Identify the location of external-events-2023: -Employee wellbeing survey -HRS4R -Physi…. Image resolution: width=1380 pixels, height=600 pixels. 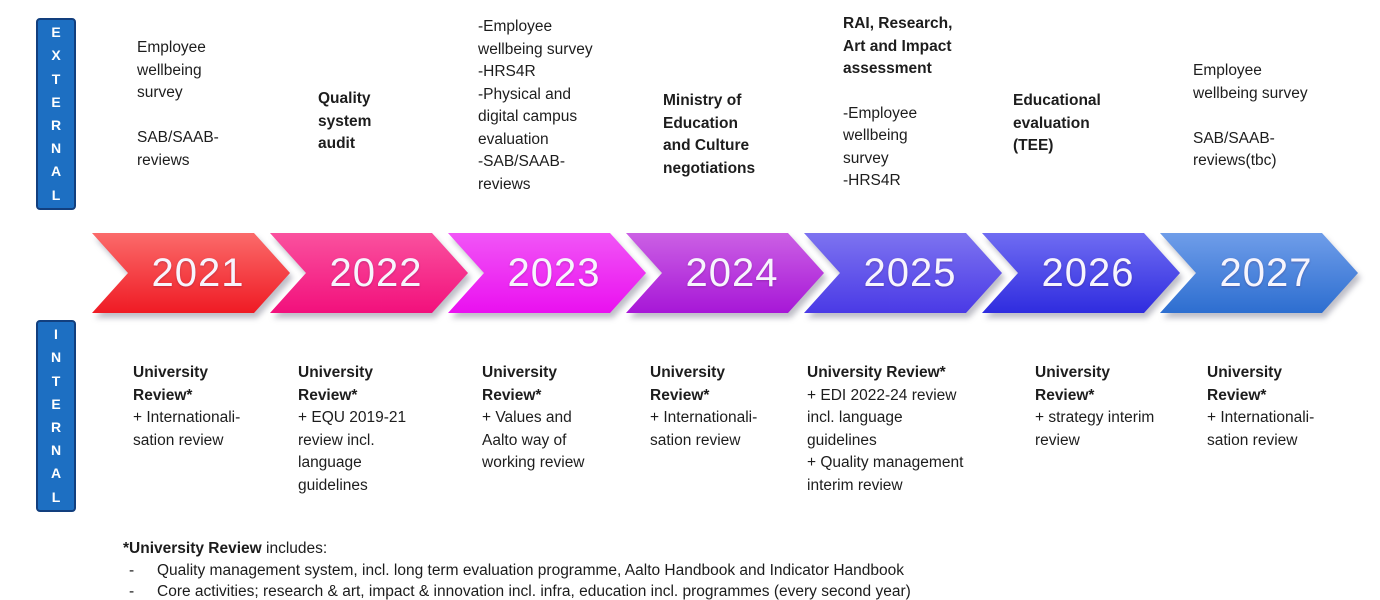
(555, 106).